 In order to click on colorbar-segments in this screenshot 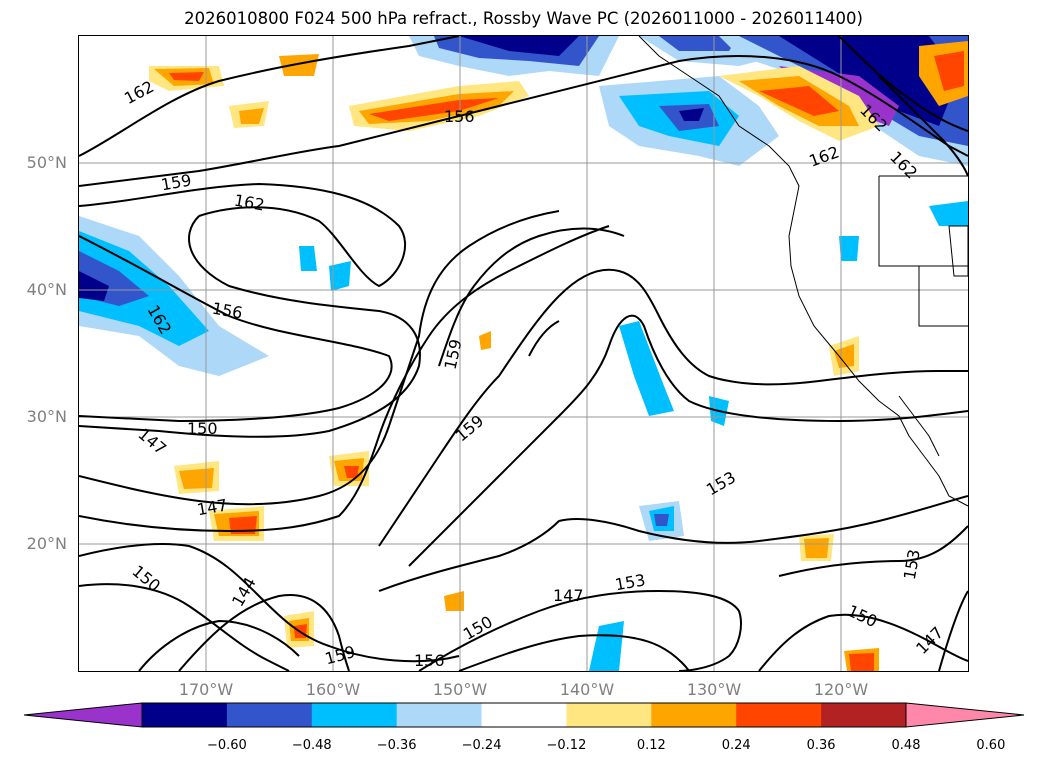, I will do `click(524, 715)`.